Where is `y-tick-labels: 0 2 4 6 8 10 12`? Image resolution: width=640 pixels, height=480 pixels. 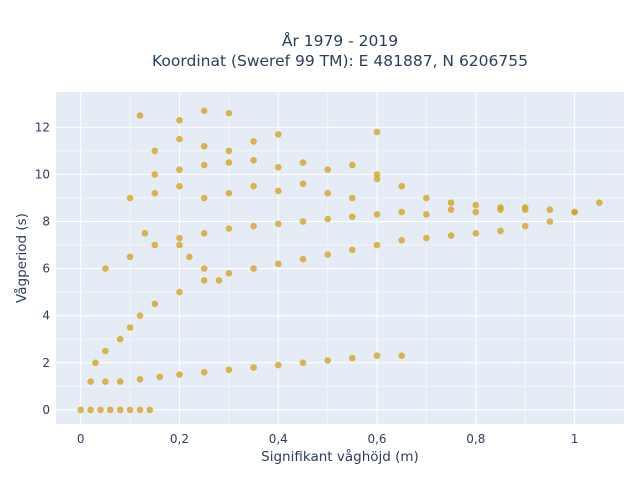 y-tick-labels: 0 2 4 6 8 10 12 is located at coordinates (42, 268).